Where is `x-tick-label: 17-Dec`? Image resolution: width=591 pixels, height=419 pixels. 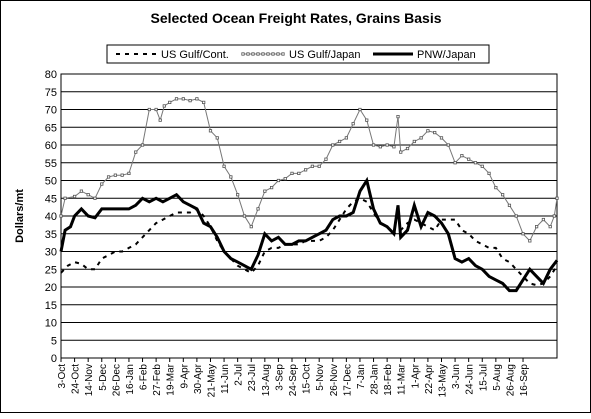
x-tick-label: 17-Dec is located at coordinates (347, 380).